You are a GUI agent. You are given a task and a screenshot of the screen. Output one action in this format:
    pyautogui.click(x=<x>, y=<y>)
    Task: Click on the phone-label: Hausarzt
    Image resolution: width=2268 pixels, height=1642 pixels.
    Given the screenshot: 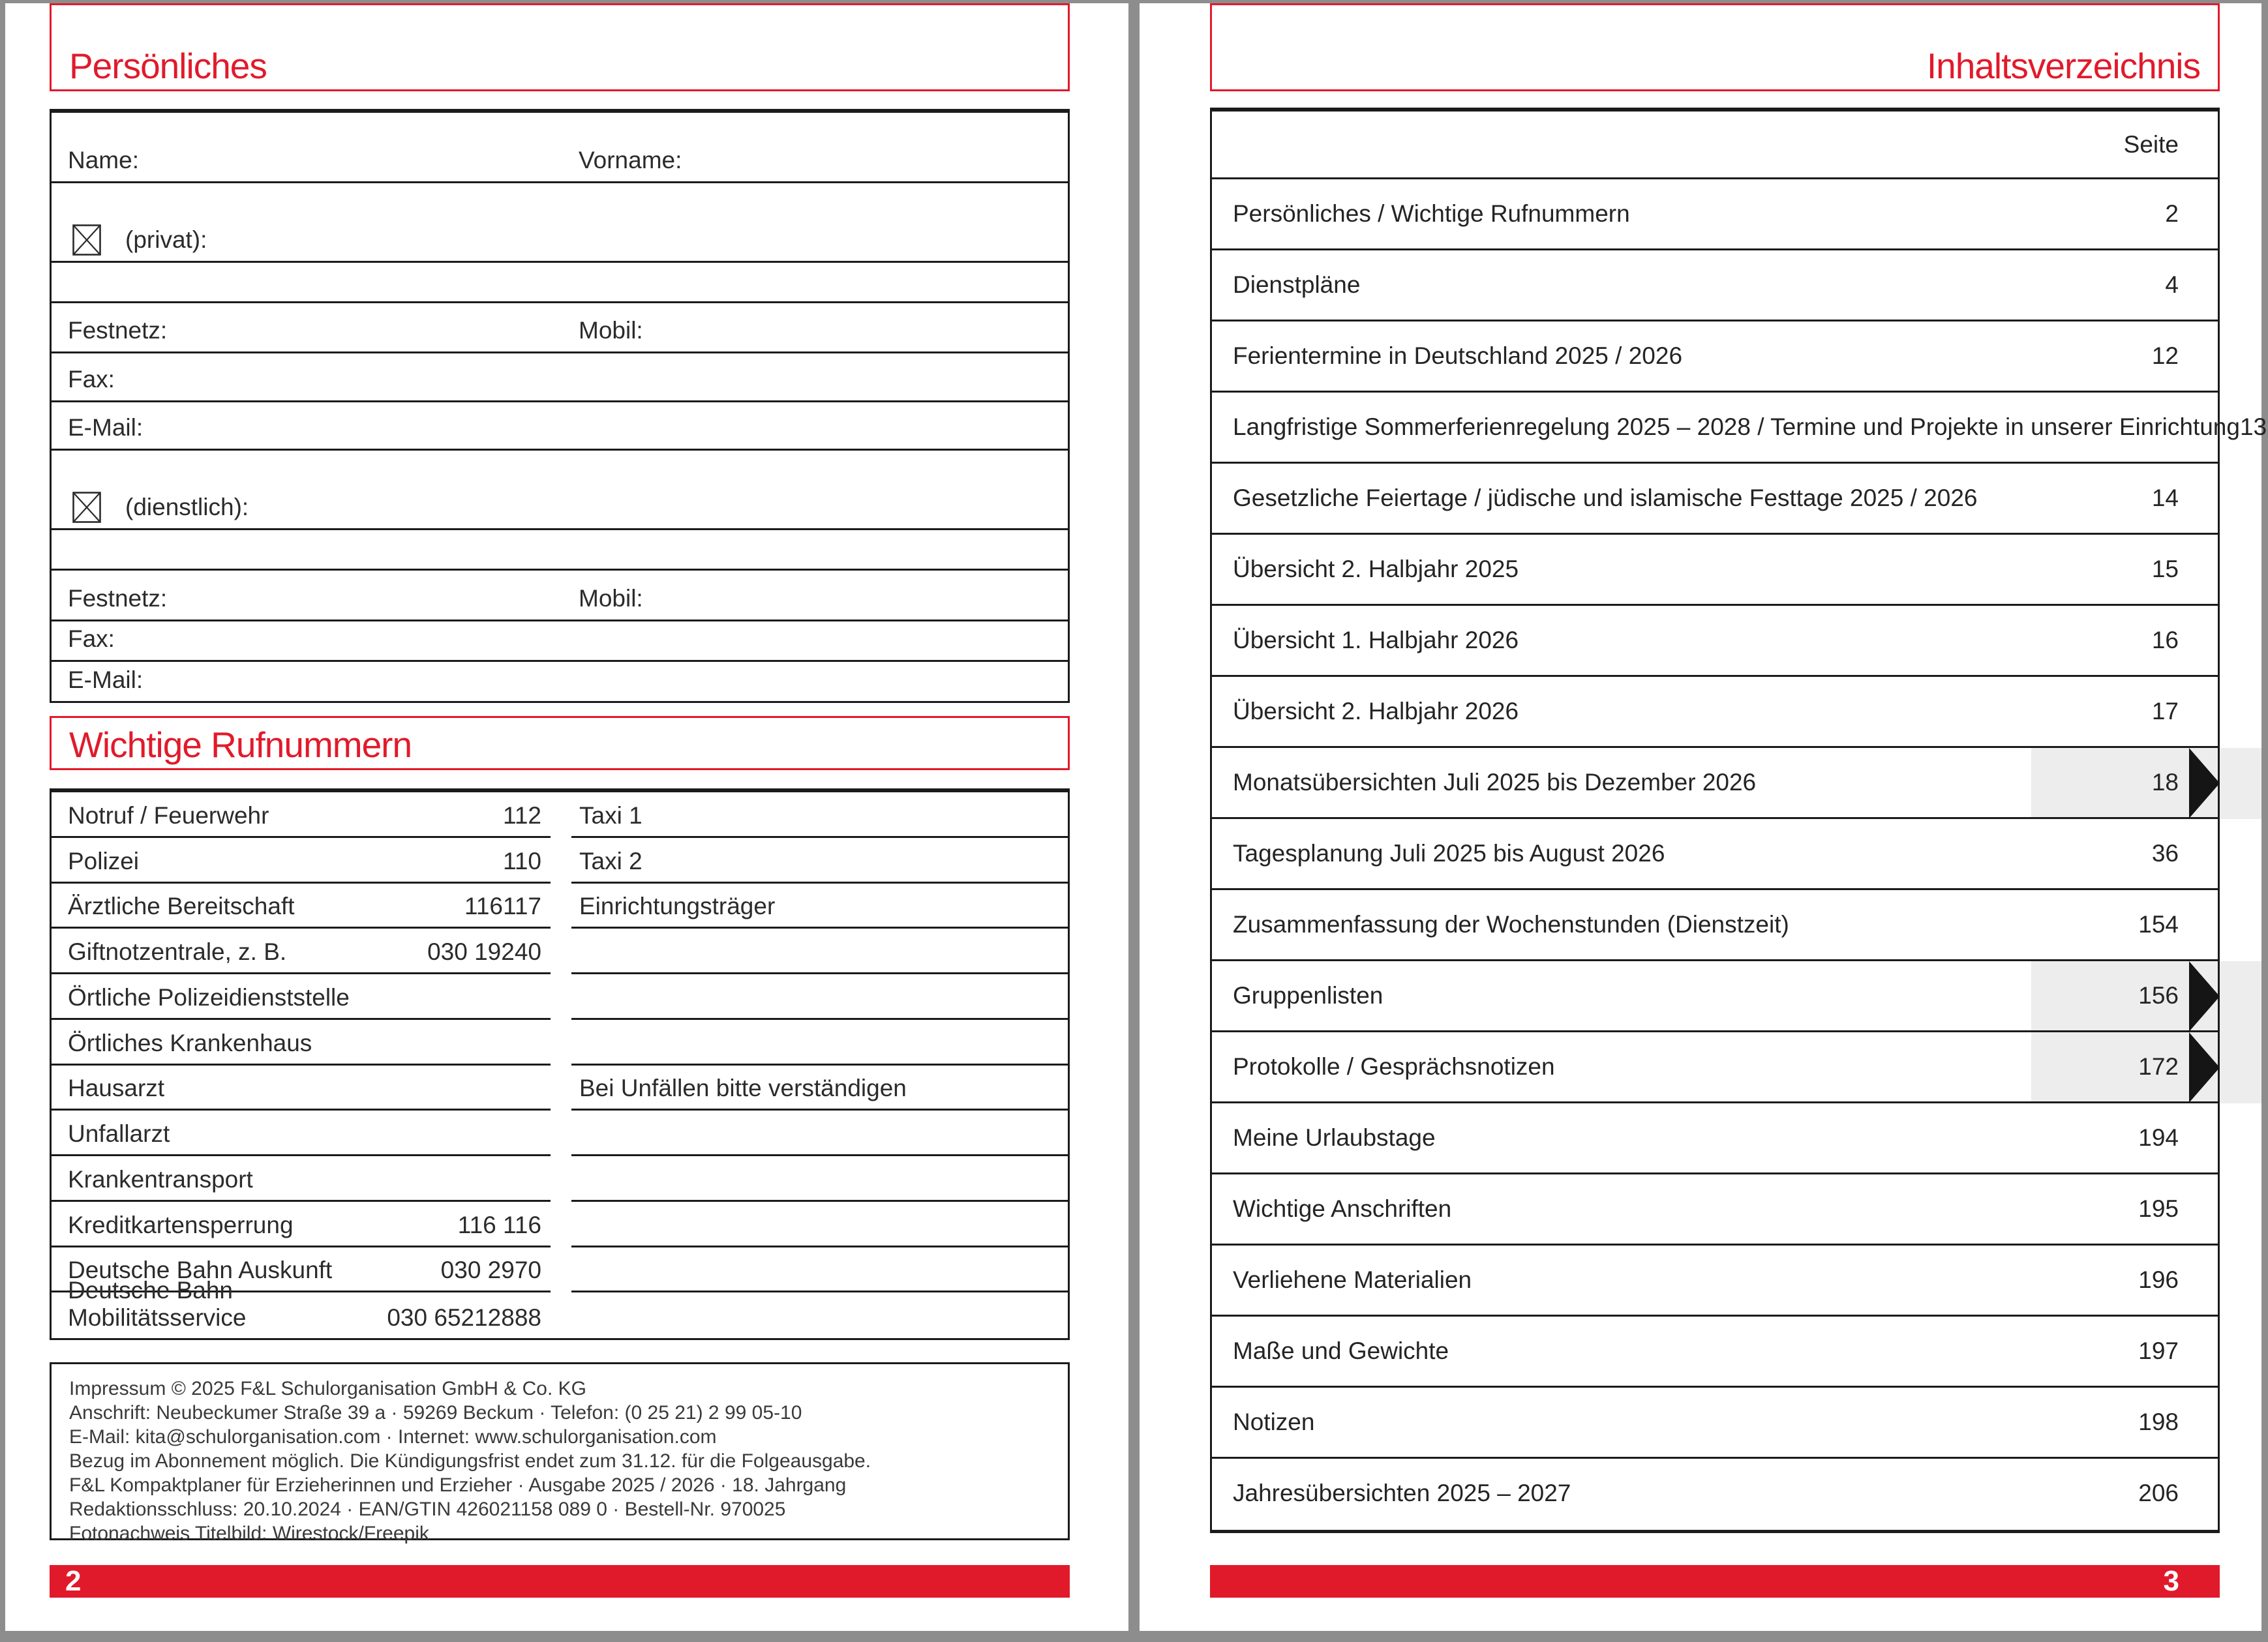 What is the action you would take?
    pyautogui.click(x=116, y=1088)
    